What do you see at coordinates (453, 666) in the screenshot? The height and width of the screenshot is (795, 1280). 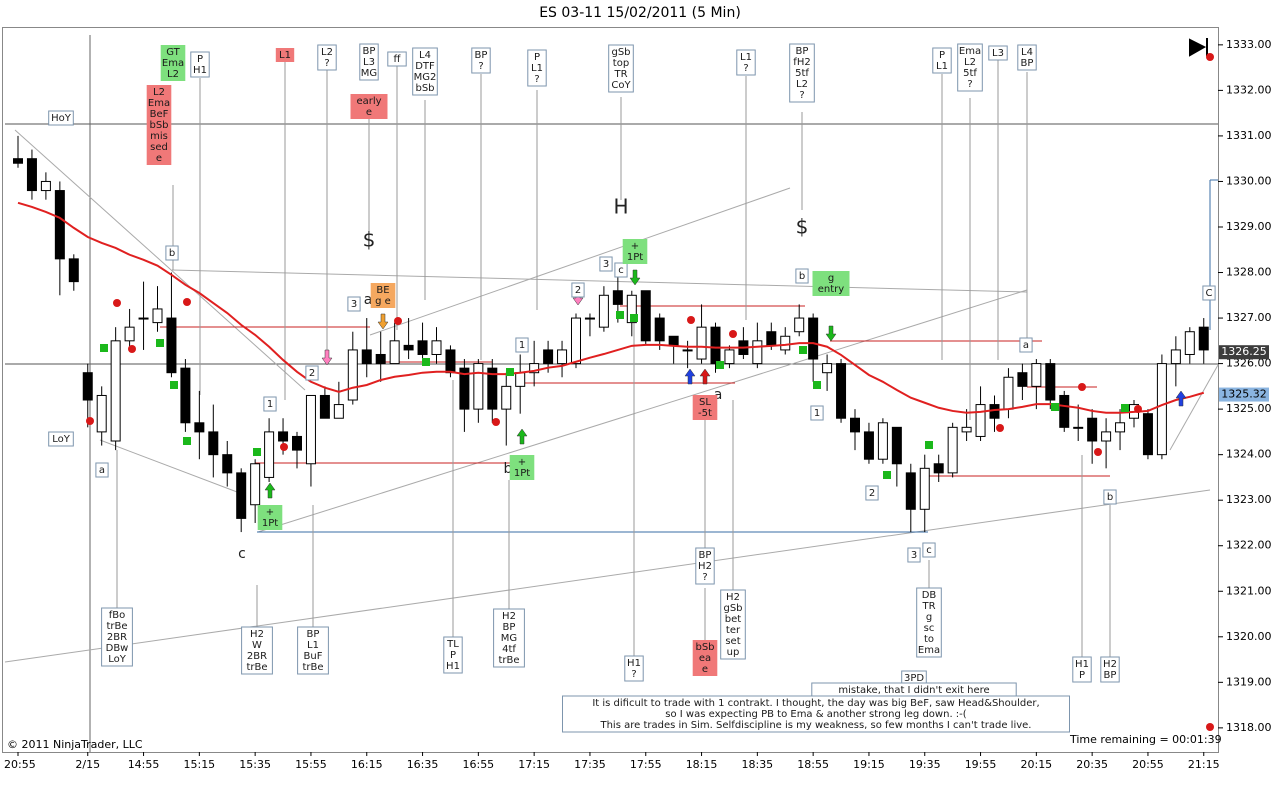 I see `annotation-text: H1` at bounding box center [453, 666].